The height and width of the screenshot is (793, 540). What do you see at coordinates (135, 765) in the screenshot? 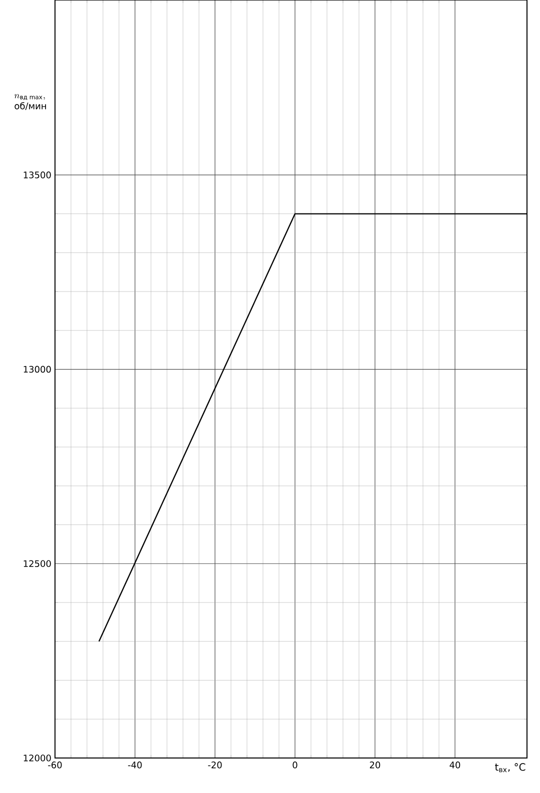
I see `x-tick-label: -40` at bounding box center [135, 765].